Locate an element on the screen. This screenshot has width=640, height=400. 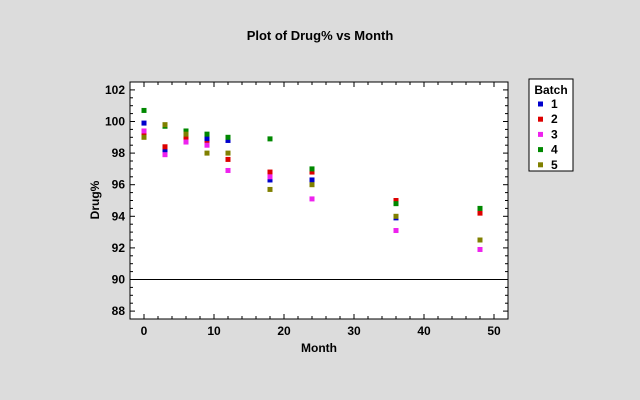
legend-label-batch-2: 2 is located at coordinates (554, 119).